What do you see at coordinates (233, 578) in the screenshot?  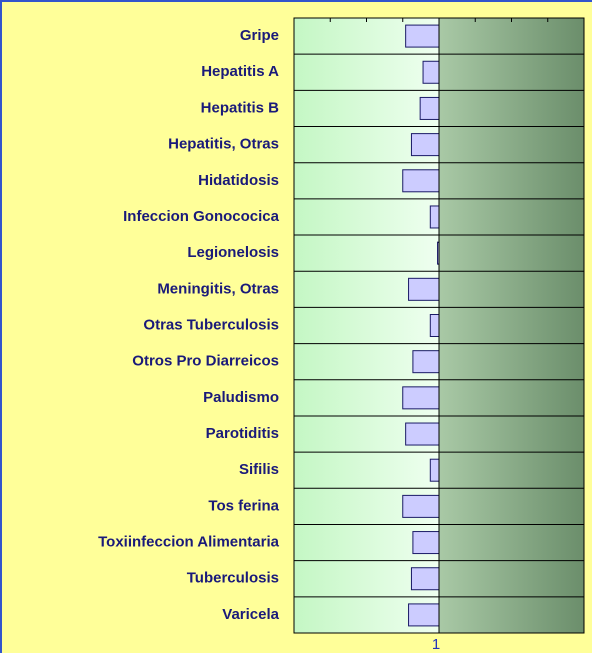 I see `y-tick-label: Tuberculosis` at bounding box center [233, 578].